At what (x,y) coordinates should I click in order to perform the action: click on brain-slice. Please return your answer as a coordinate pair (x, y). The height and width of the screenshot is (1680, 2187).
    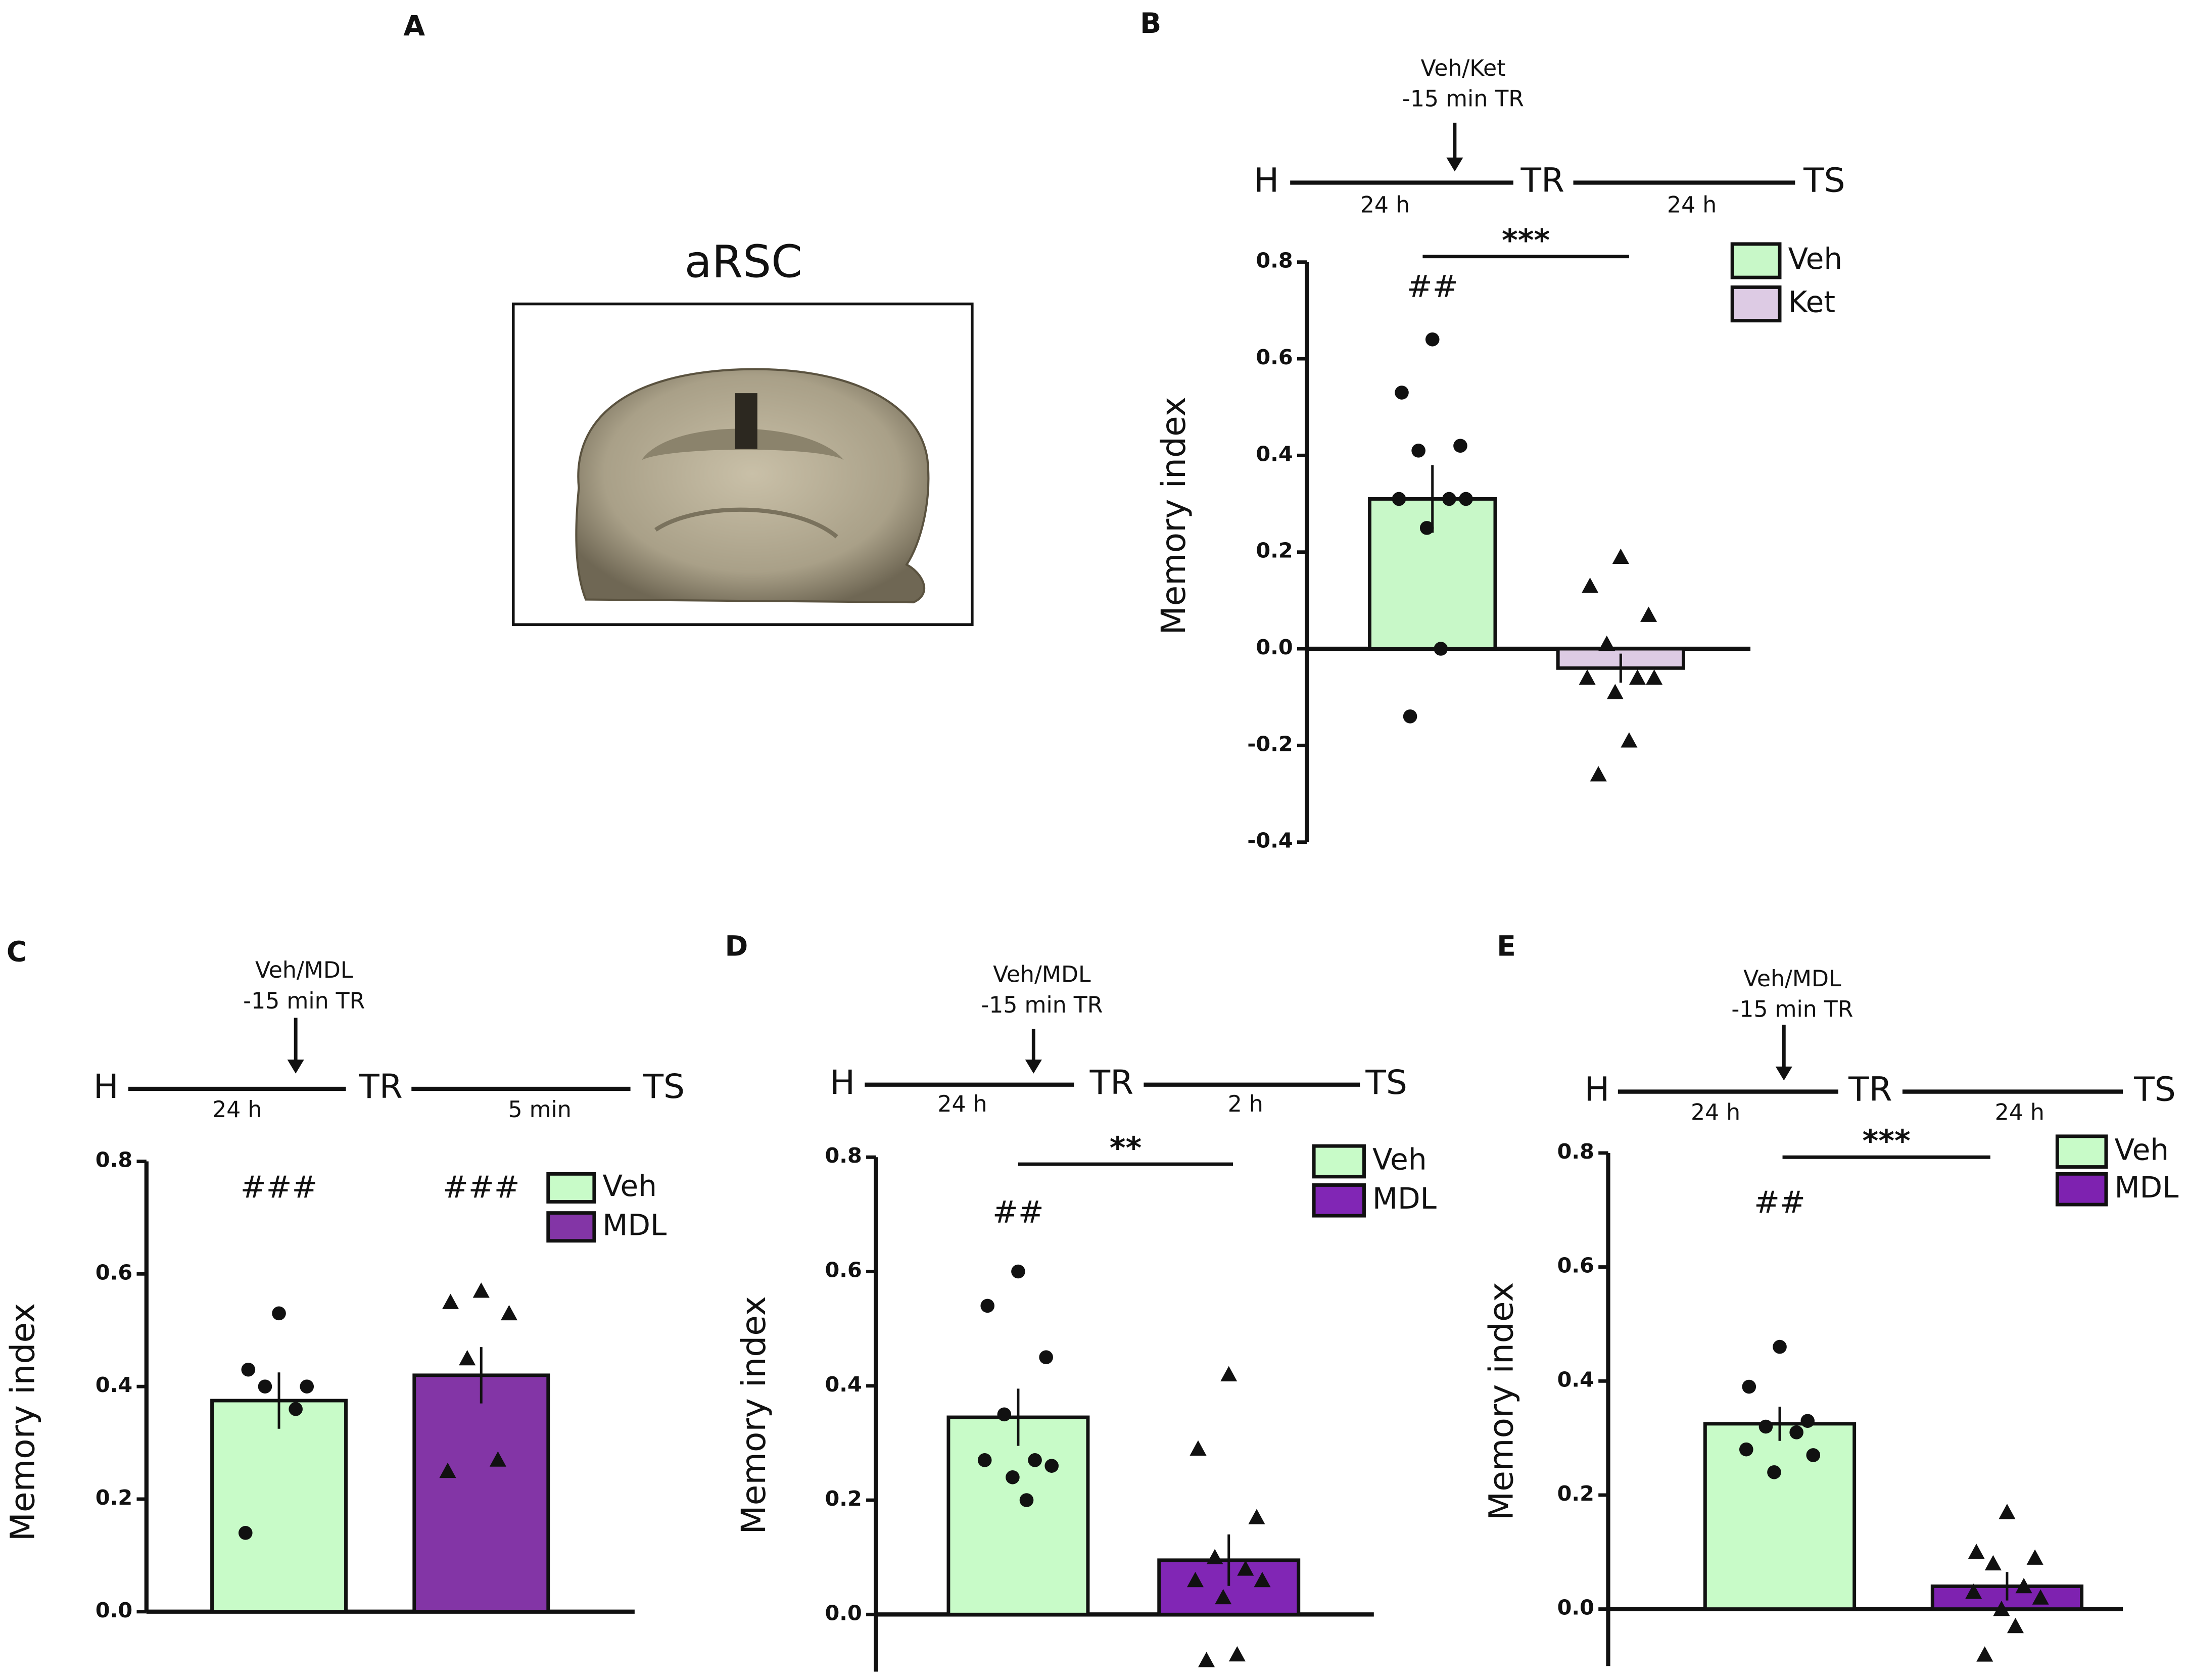
    Looking at the image, I should click on (752, 486).